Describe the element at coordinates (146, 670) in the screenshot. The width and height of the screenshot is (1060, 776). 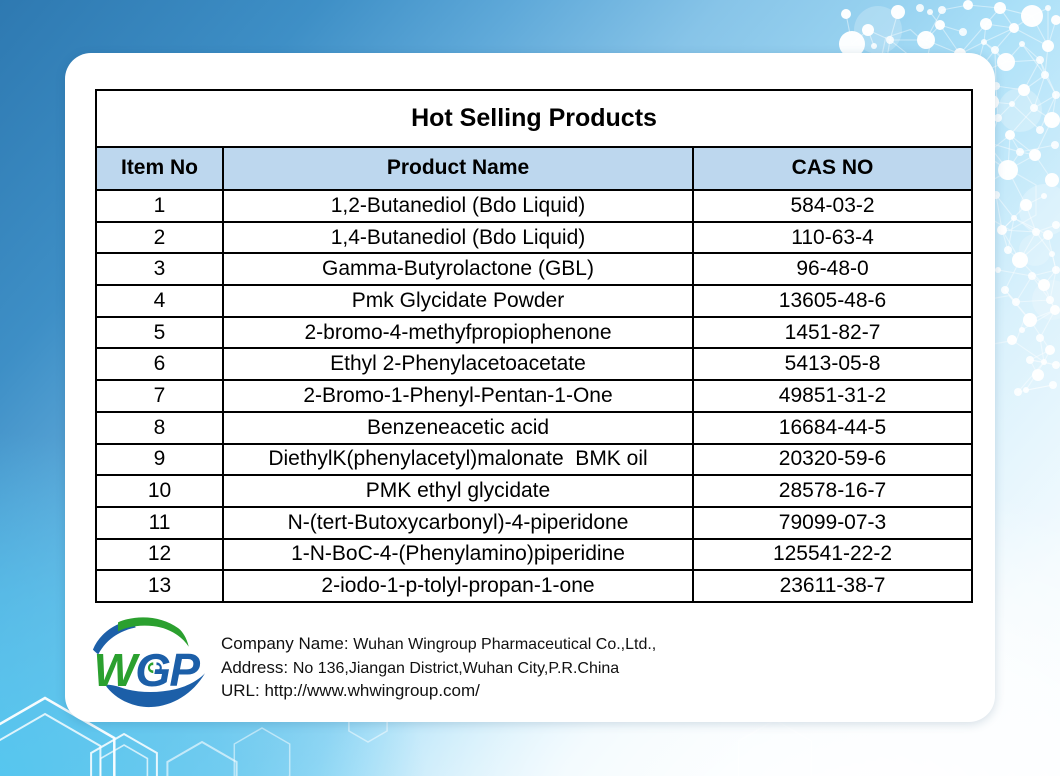
I see `svg-text: WGP` at that location.